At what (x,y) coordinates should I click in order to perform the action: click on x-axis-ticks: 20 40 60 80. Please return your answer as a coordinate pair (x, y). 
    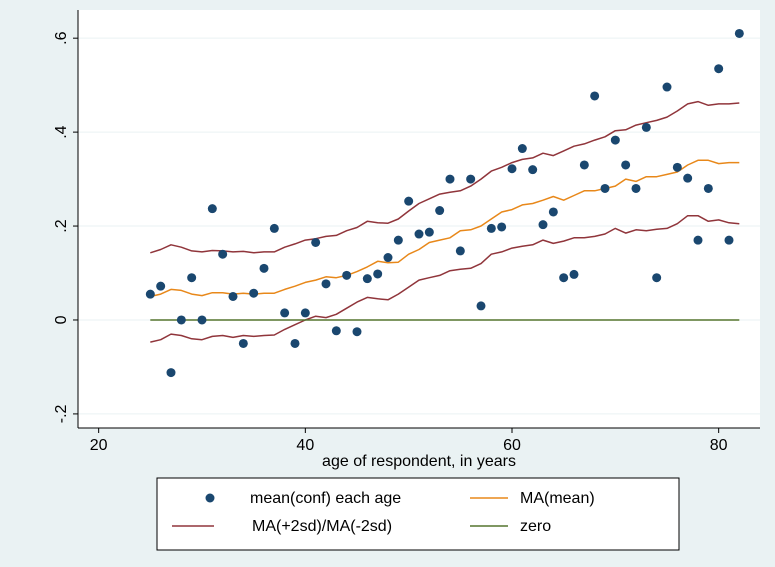
    Looking at the image, I should click on (409, 441).